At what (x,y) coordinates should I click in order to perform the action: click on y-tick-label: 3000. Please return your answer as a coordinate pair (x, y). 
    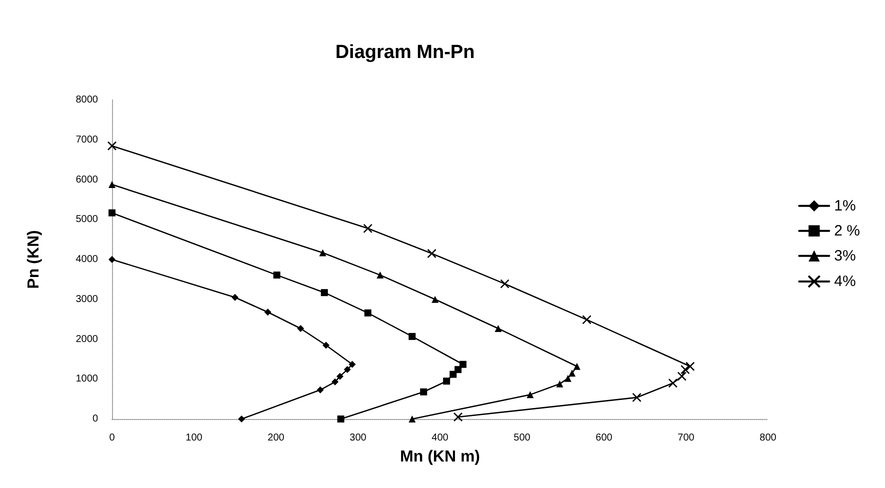
    Looking at the image, I should click on (87, 299).